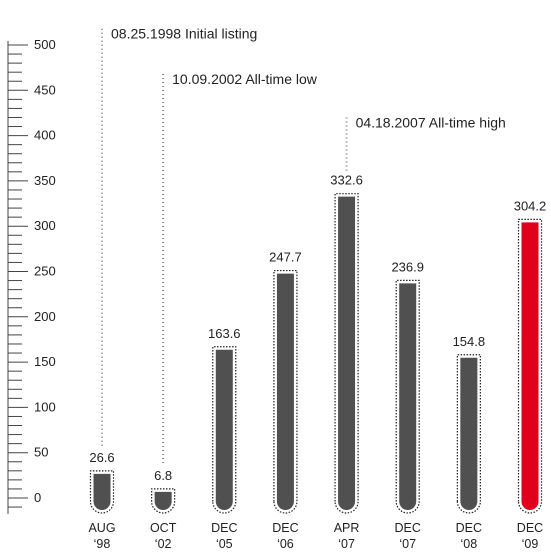 The image size is (551, 554). What do you see at coordinates (45, 316) in the screenshot?
I see `y-tick-label: 200` at bounding box center [45, 316].